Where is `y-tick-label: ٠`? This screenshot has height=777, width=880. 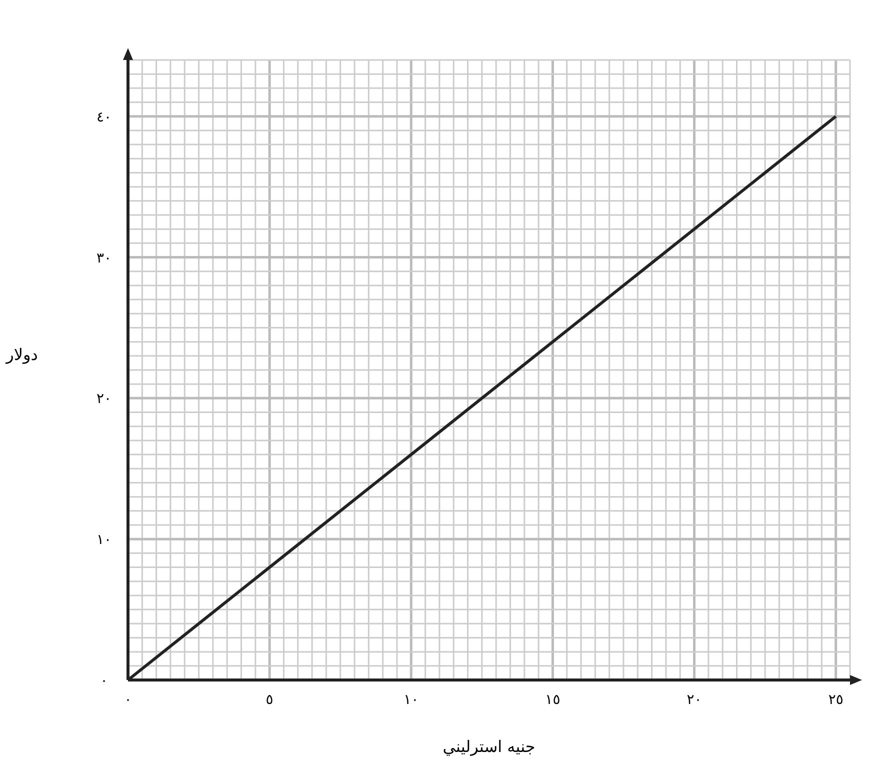 y-tick-label: ٠ is located at coordinates (104, 681).